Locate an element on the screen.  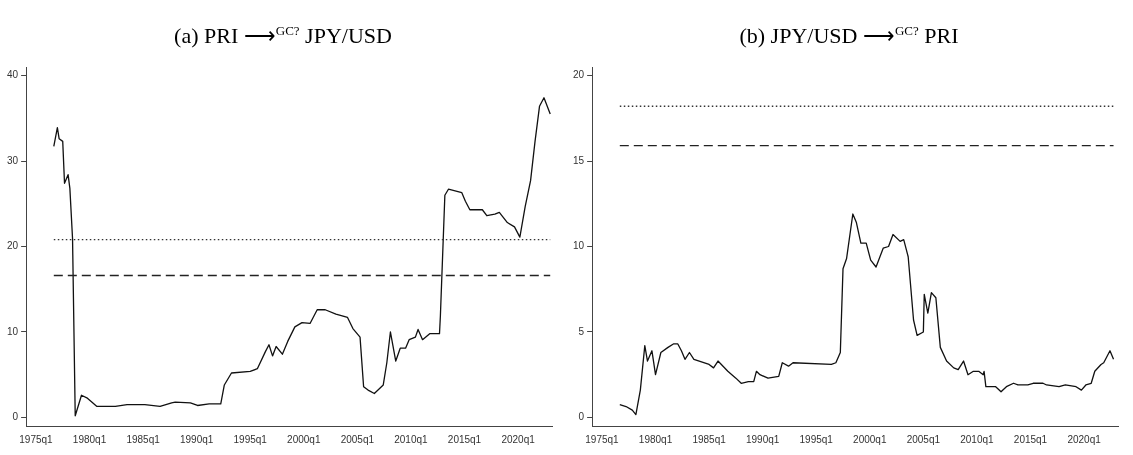
y-tick-label: 30 is located at coordinates (13, 160).